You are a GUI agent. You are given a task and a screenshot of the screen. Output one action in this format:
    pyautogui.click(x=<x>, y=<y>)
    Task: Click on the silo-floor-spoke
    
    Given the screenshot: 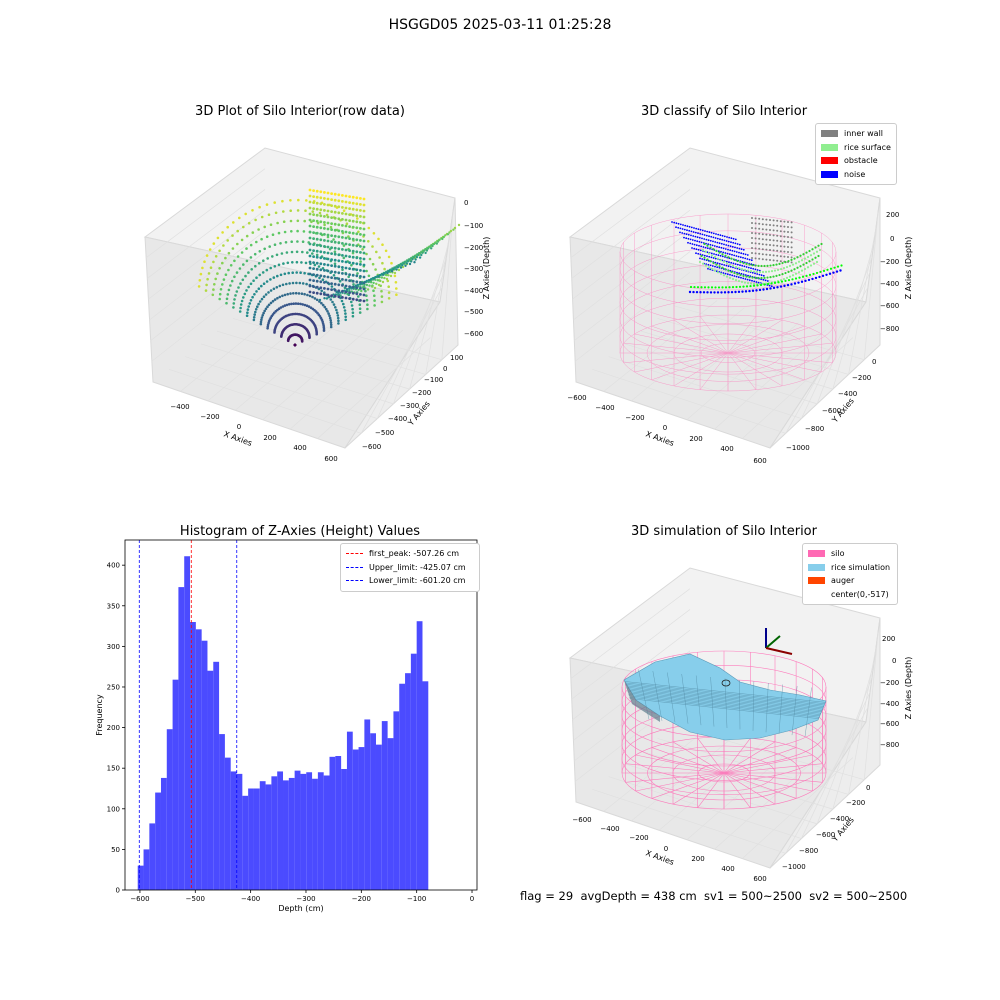 What is the action you would take?
    pyautogui.click(x=742, y=335)
    